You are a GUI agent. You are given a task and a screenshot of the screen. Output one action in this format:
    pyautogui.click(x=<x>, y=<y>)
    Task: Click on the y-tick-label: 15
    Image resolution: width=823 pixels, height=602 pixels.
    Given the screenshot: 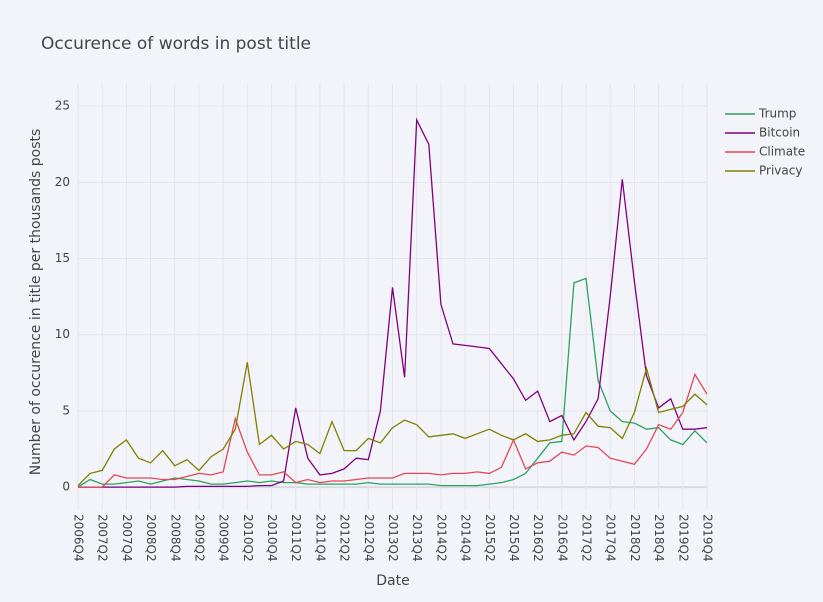 What is the action you would take?
    pyautogui.click(x=62, y=258)
    